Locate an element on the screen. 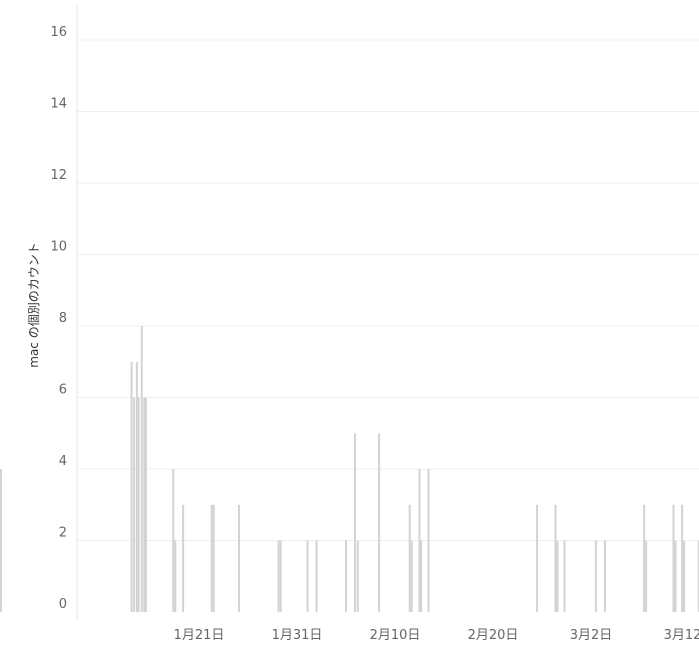 The width and height of the screenshot is (699, 648). y-tick-label: 0 is located at coordinates (63, 604).